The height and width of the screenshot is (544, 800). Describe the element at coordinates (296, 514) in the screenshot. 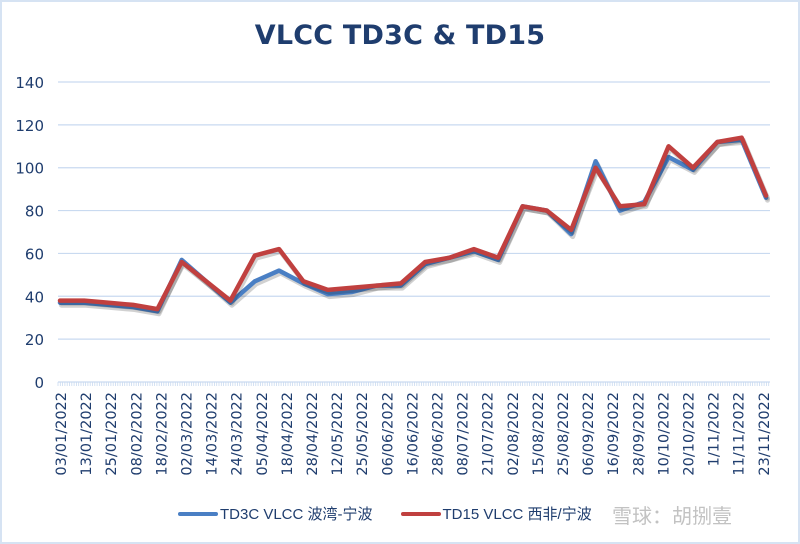

I see `legend-label-td3c: TD3C VLCC 波湾-宁波` at that location.